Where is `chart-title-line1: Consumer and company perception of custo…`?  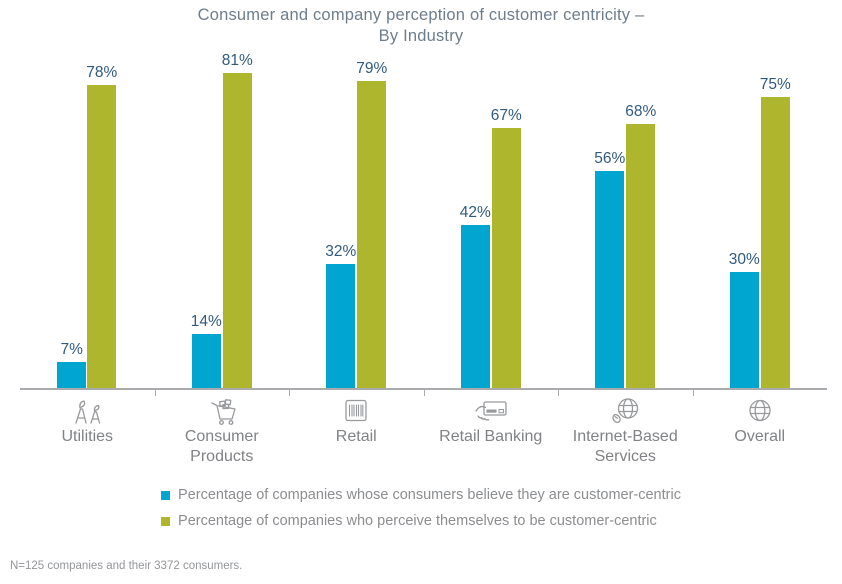
chart-title-line1: Consumer and company perception of custo… is located at coordinates (421, 15).